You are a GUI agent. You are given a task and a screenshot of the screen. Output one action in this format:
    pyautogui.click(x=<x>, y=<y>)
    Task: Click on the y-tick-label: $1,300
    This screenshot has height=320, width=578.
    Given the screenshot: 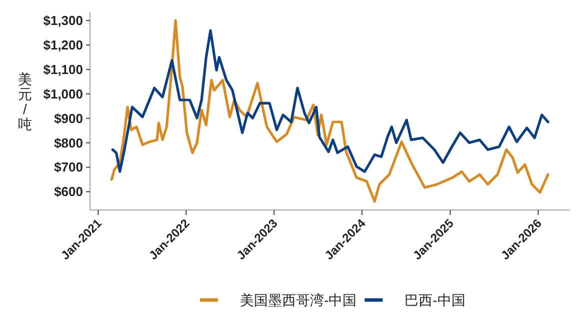 What is the action you would take?
    pyautogui.click(x=63, y=20)
    